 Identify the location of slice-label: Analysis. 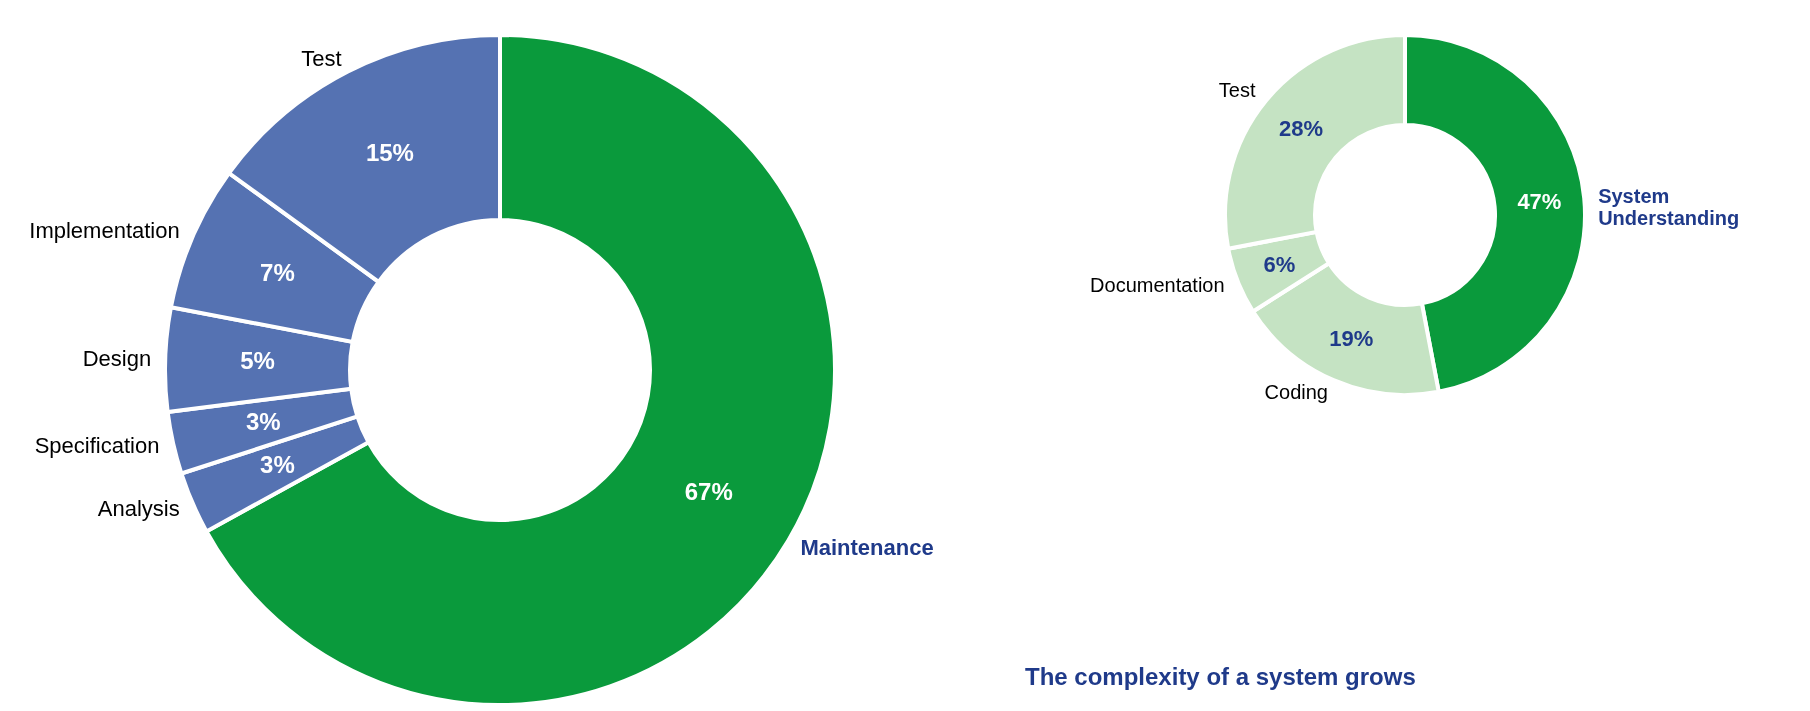
(138, 508).